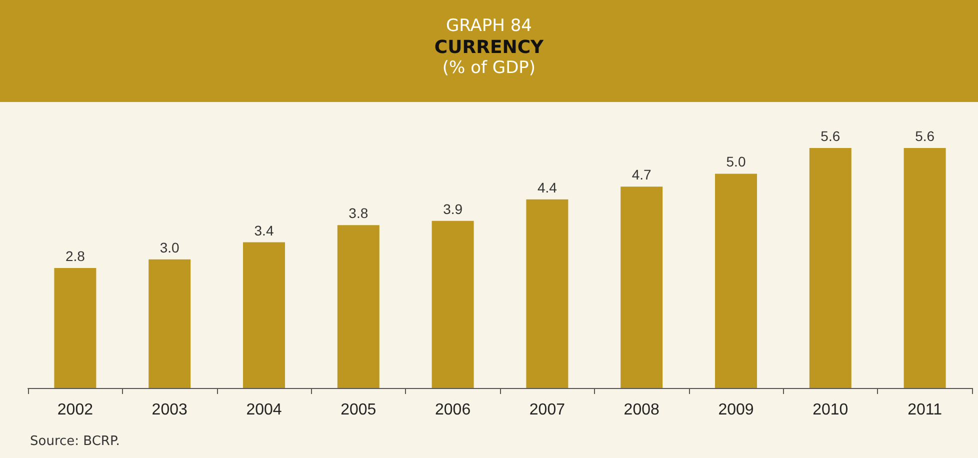 Image resolution: width=978 pixels, height=458 pixels. I want to click on data-label: 3.4, so click(264, 230).